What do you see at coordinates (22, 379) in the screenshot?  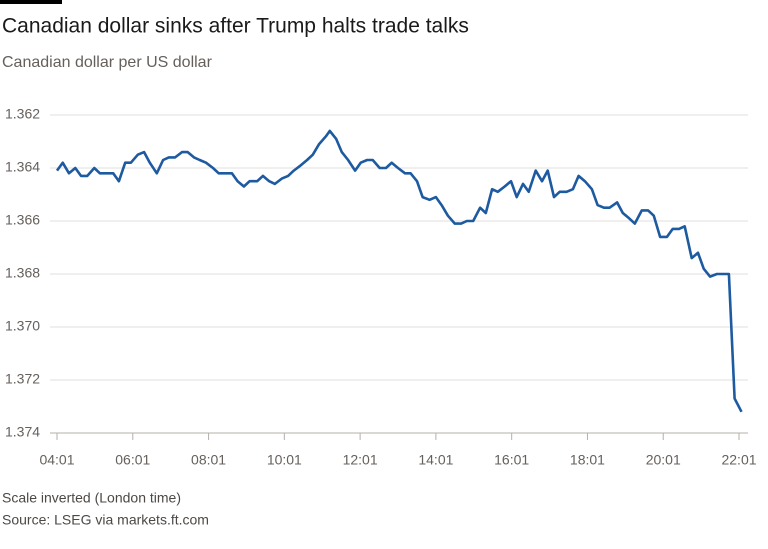 I see `y-tick-label: 1.372` at bounding box center [22, 379].